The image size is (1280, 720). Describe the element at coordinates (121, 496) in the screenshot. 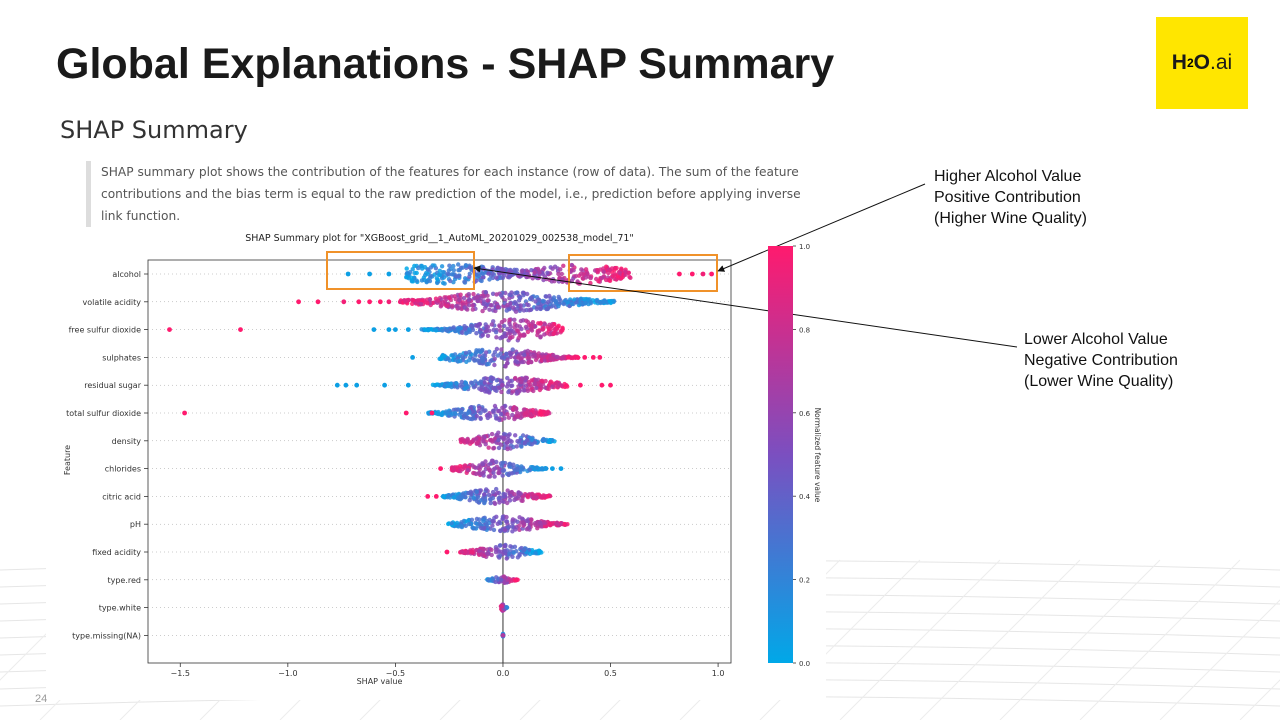

I see `y-tick-label: citric acid` at that location.